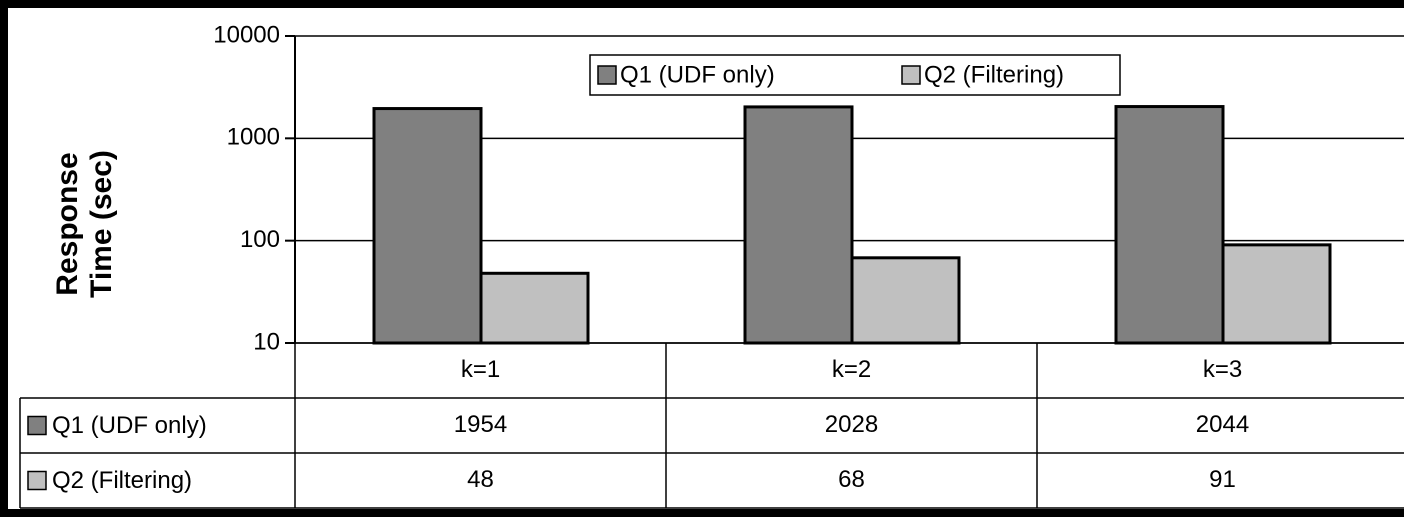  Describe the element at coordinates (122, 480) in the screenshot. I see `table-row-label: Q2 (Filtering)` at that location.